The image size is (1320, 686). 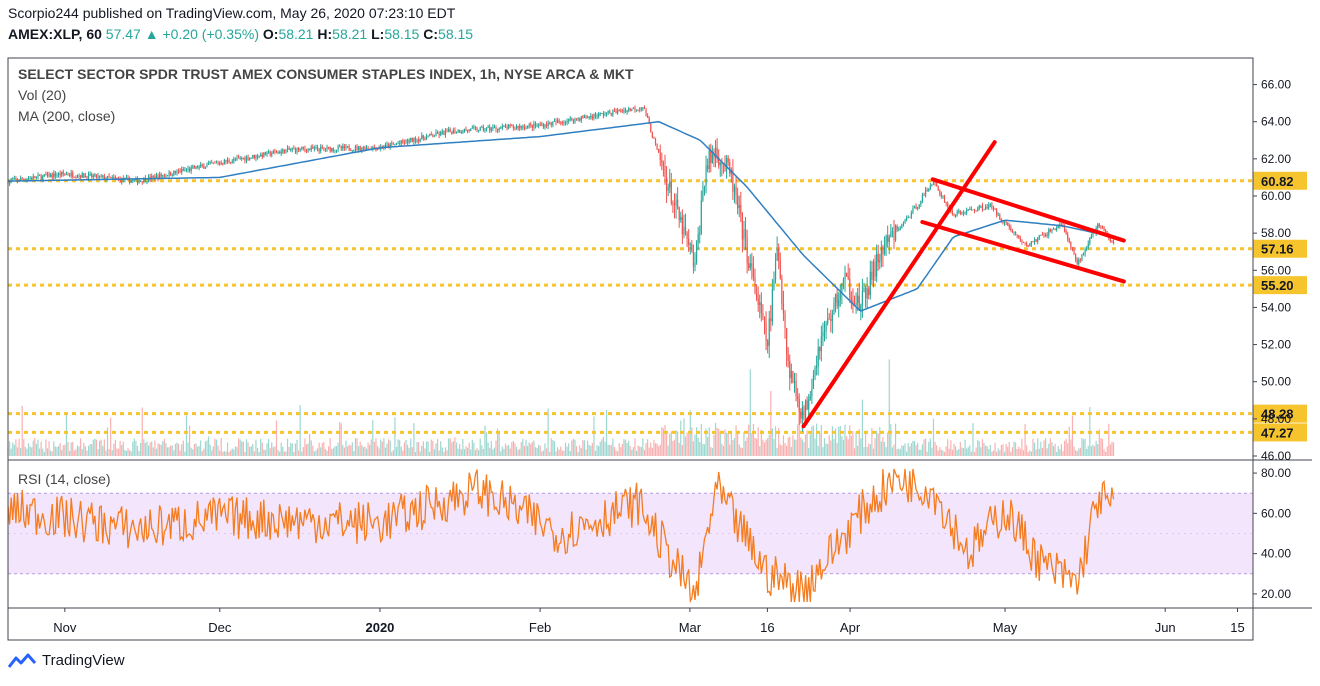 I want to click on symbol: AMEX:XLP, 60, so click(x=55, y=34).